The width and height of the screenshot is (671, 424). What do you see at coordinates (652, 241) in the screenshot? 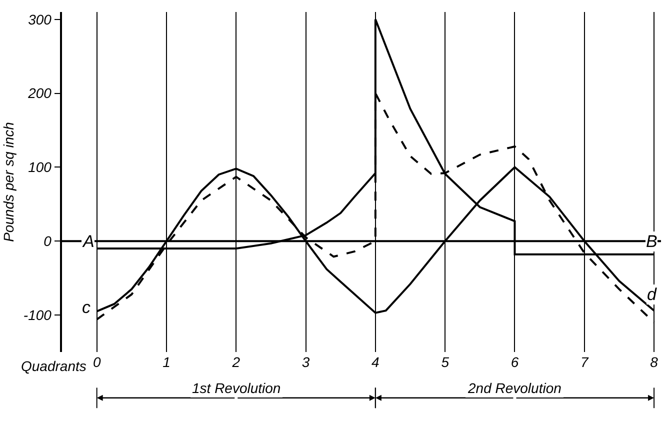
I see `annotation: B` at bounding box center [652, 241].